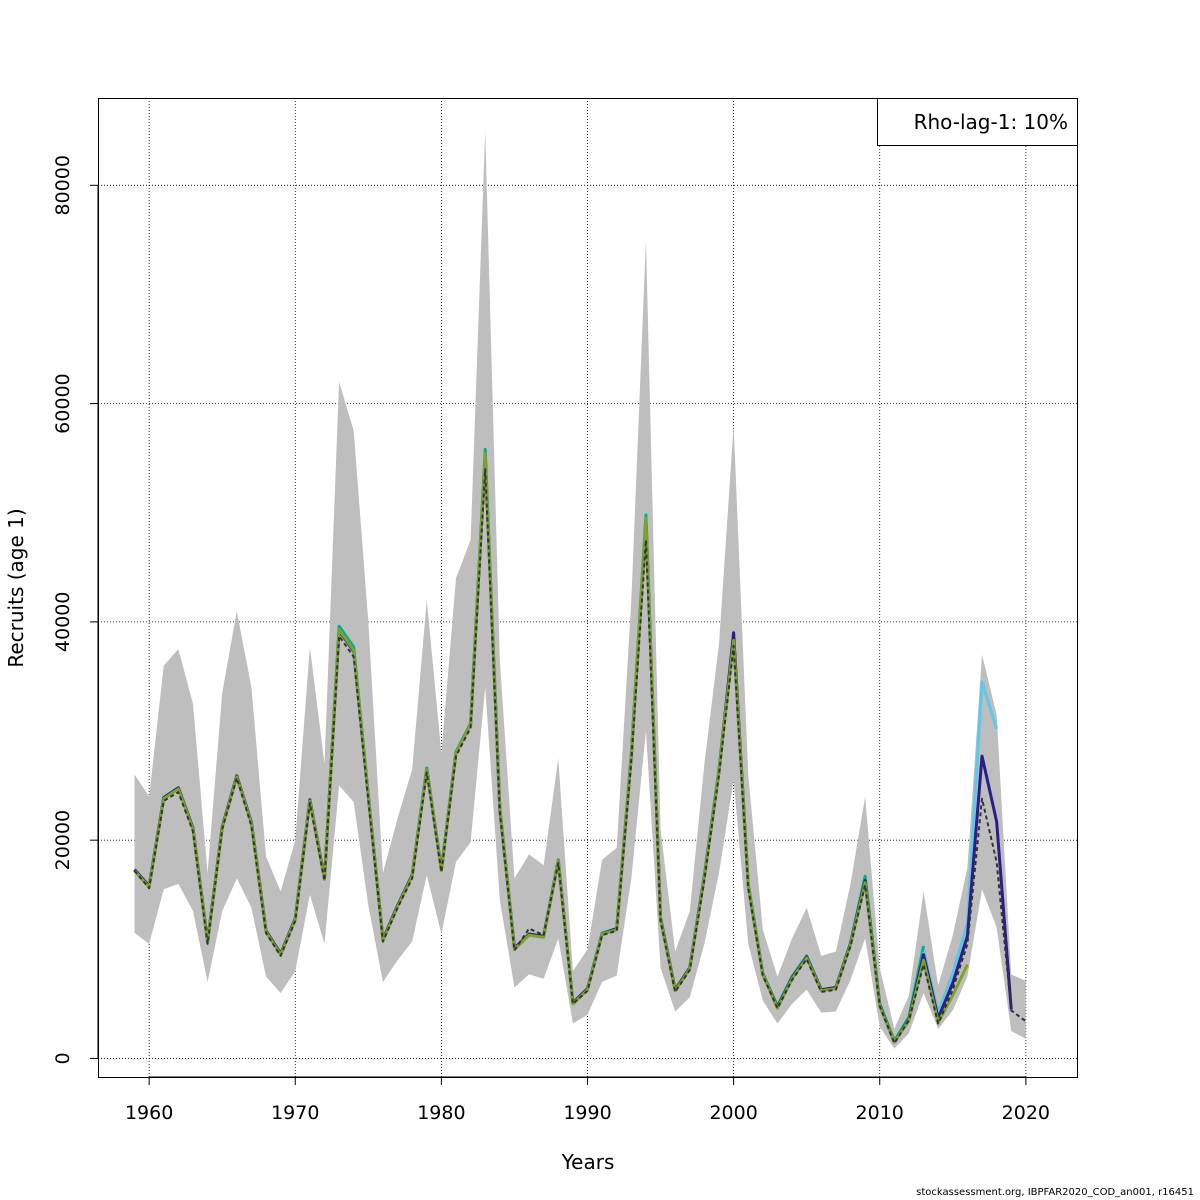 Image resolution: width=1200 pixels, height=1200 pixels. Describe the element at coordinates (149, 1113) in the screenshot. I see `x-tick-label: 1960` at that location.